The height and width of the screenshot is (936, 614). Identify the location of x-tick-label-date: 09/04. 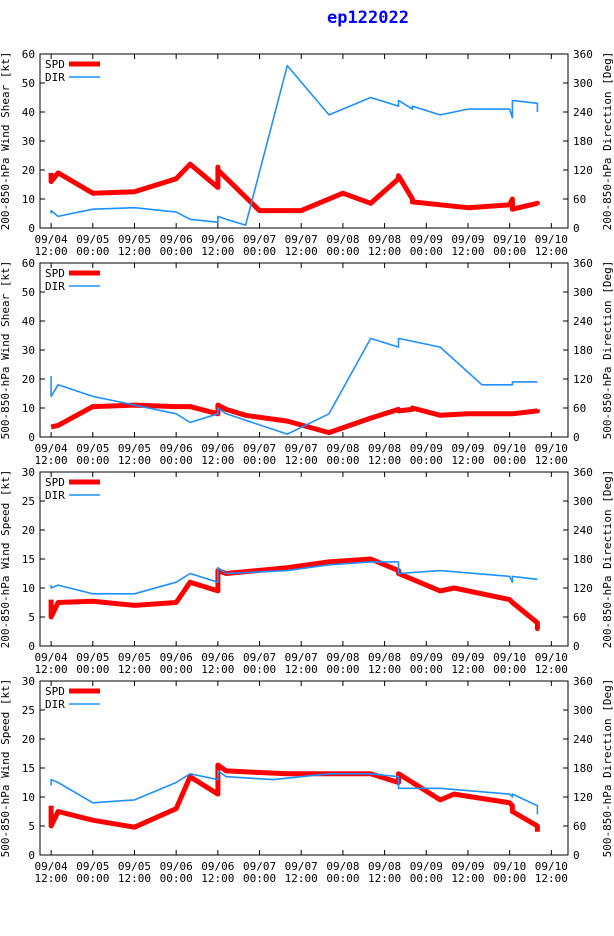
(51, 448).